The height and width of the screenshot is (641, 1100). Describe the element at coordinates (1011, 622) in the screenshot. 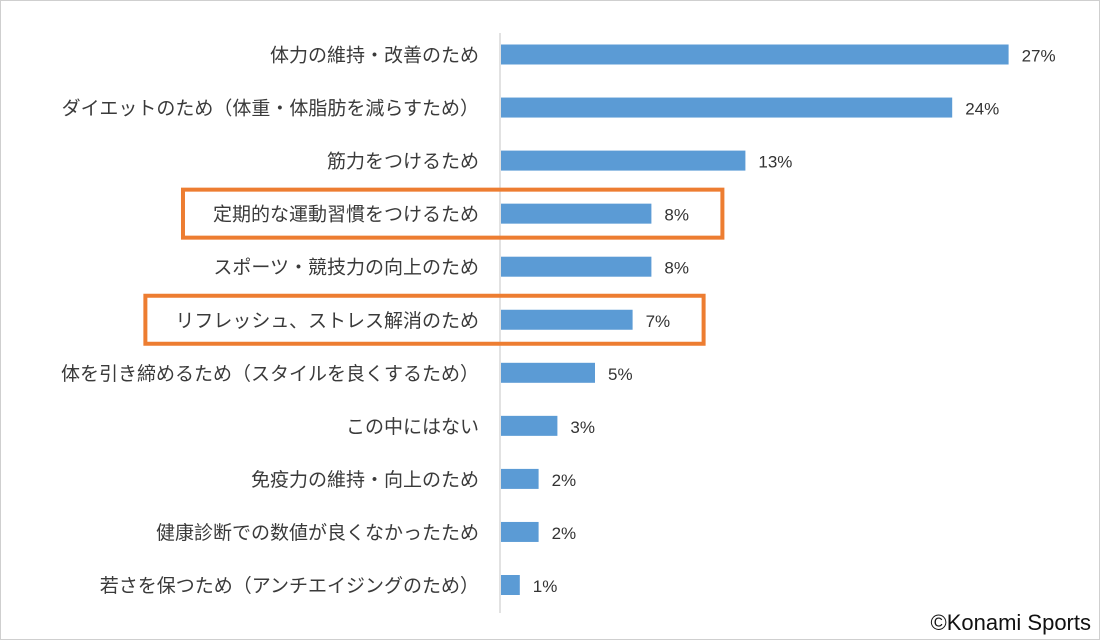

I see `credit-text: ©Konami Sports` at that location.